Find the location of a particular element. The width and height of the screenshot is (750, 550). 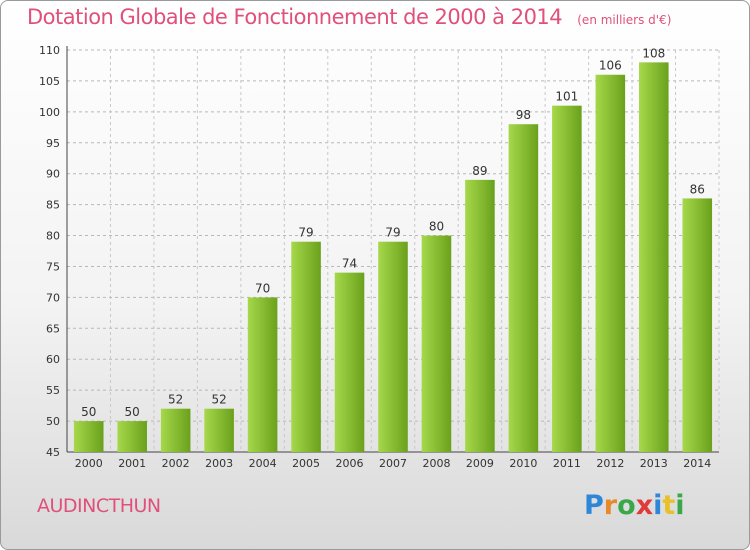

logo-letter: x is located at coordinates (644, 505).